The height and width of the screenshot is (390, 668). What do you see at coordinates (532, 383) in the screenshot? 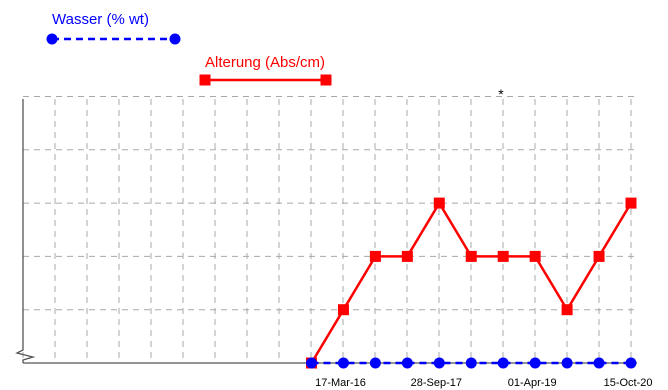
I see `x-tick-label: 01-Apr-19` at bounding box center [532, 383].